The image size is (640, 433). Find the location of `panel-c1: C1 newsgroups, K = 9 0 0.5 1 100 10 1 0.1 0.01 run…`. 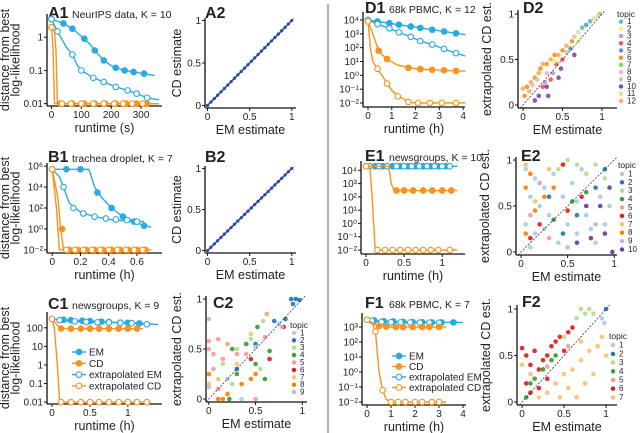

panel-c1: C1 newsgroups, K = 9 0 0.5 1 100 10 1 0.1 0.01 run… is located at coordinates (81, 364).